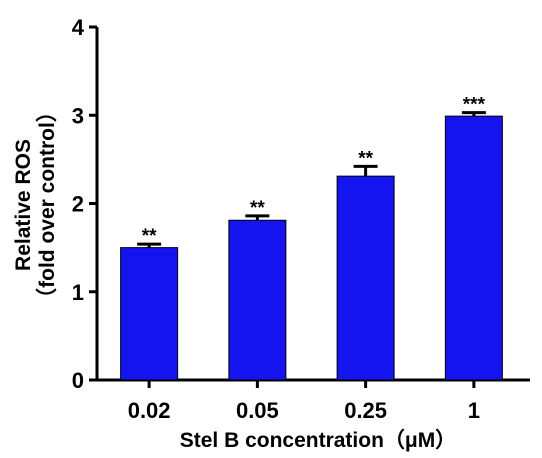 Image resolution: width=542 pixels, height=458 pixels. What do you see at coordinates (474, 410) in the screenshot?
I see `x-tick-label: 1` at bounding box center [474, 410].